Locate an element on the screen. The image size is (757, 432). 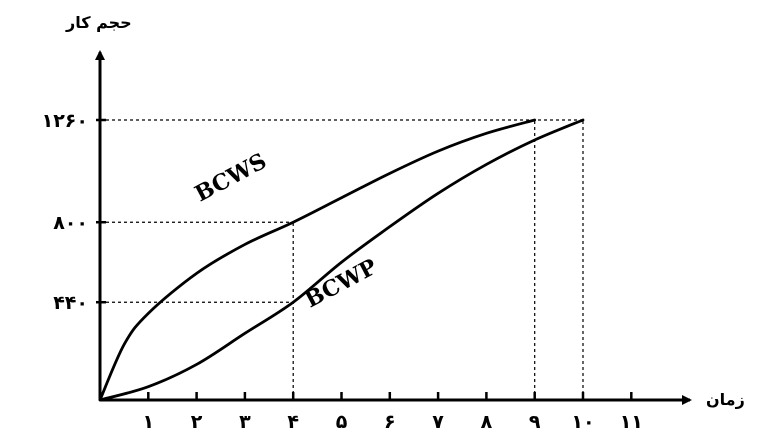
y-tick-label: ۸۰۰ is located at coordinates (70, 223).